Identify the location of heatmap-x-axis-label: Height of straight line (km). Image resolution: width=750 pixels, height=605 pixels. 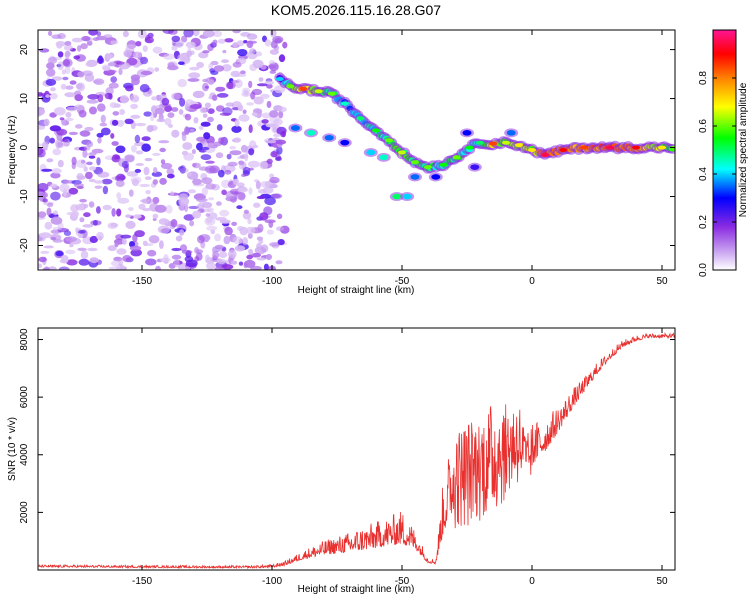
(356, 290).